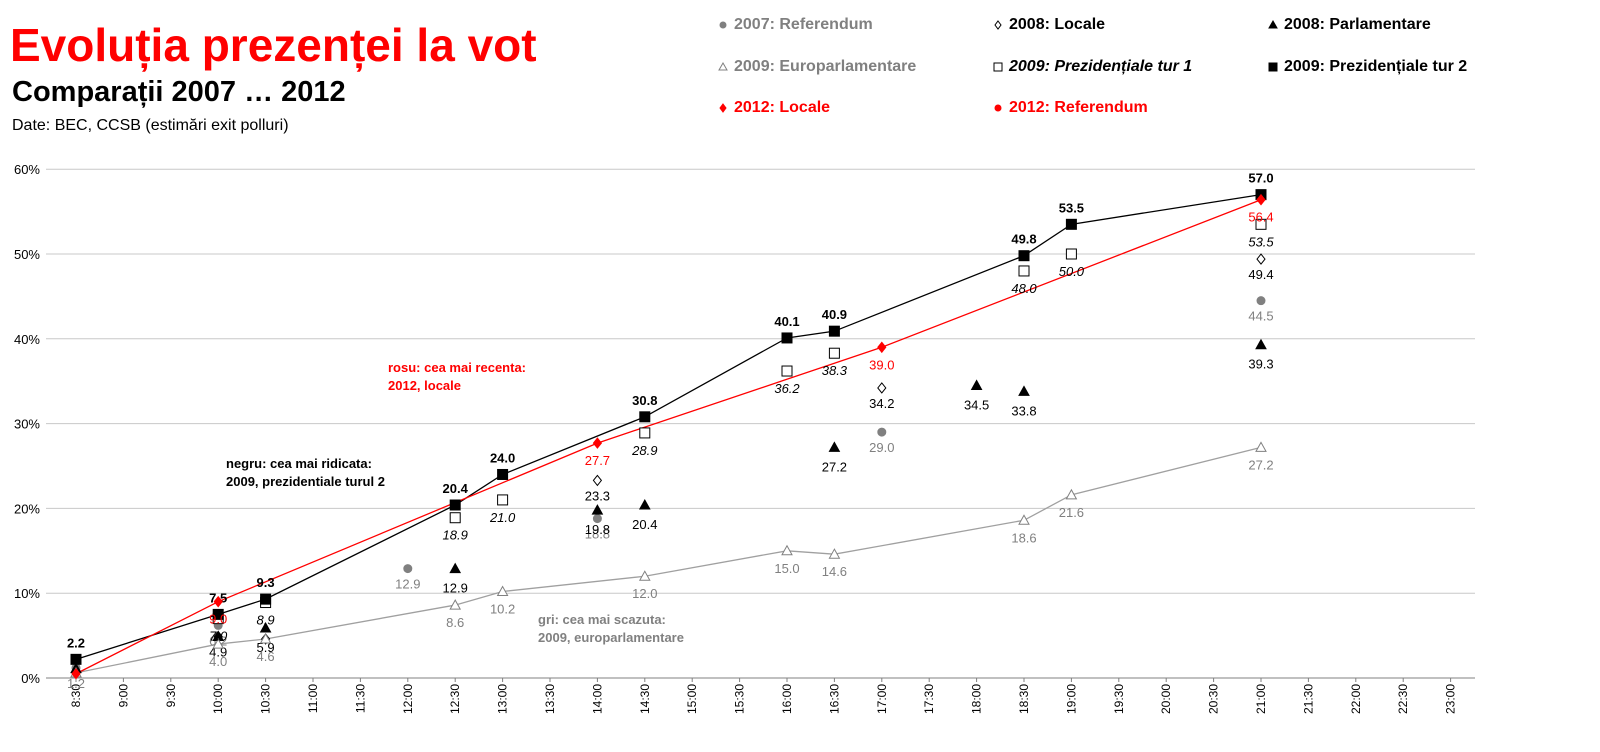  Describe the element at coordinates (503, 699) in the screenshot. I see `x-tick-label: 13:00` at that location.